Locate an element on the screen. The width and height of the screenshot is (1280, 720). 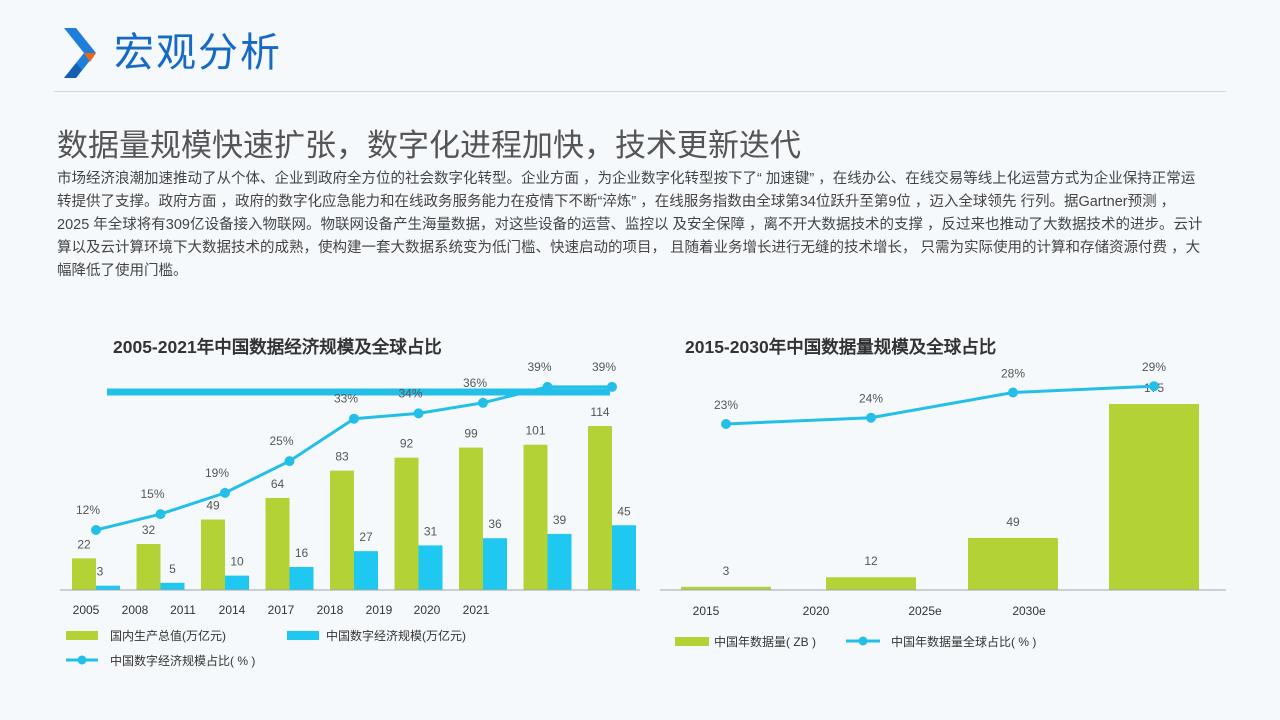
data-label-share: 33% is located at coordinates (346, 399).